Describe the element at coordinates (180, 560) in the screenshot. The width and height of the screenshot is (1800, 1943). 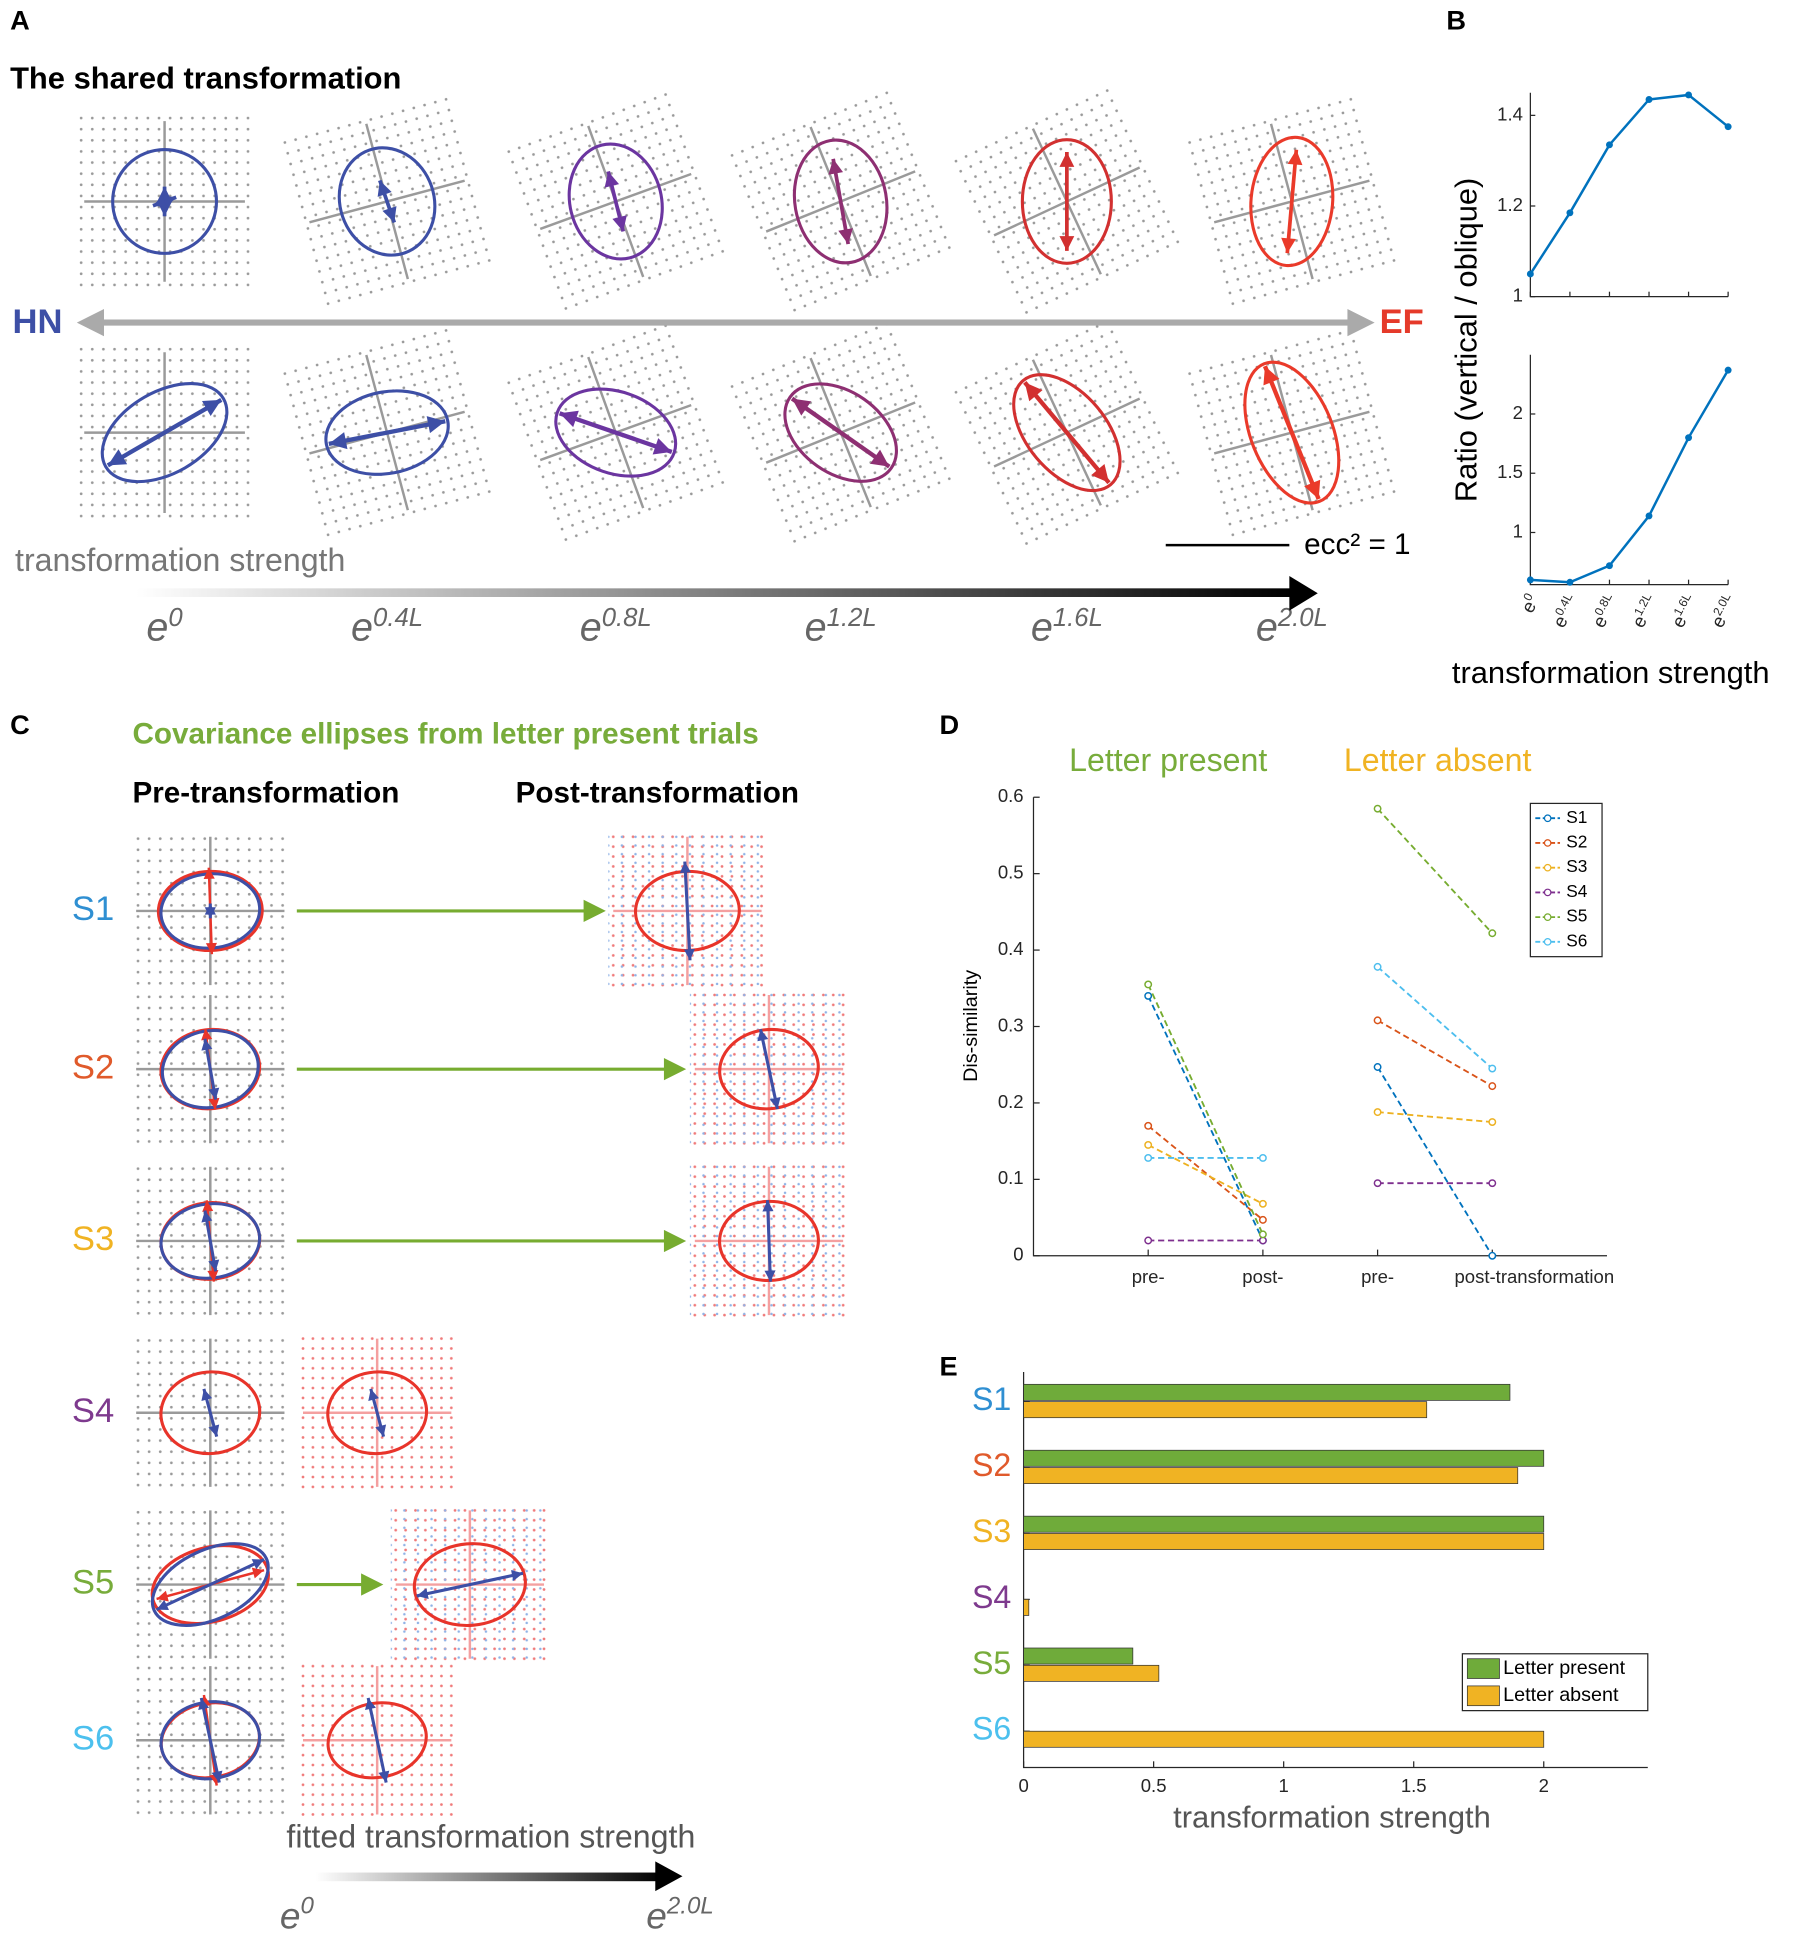
I see `axis-label: transformation strength` at that location.